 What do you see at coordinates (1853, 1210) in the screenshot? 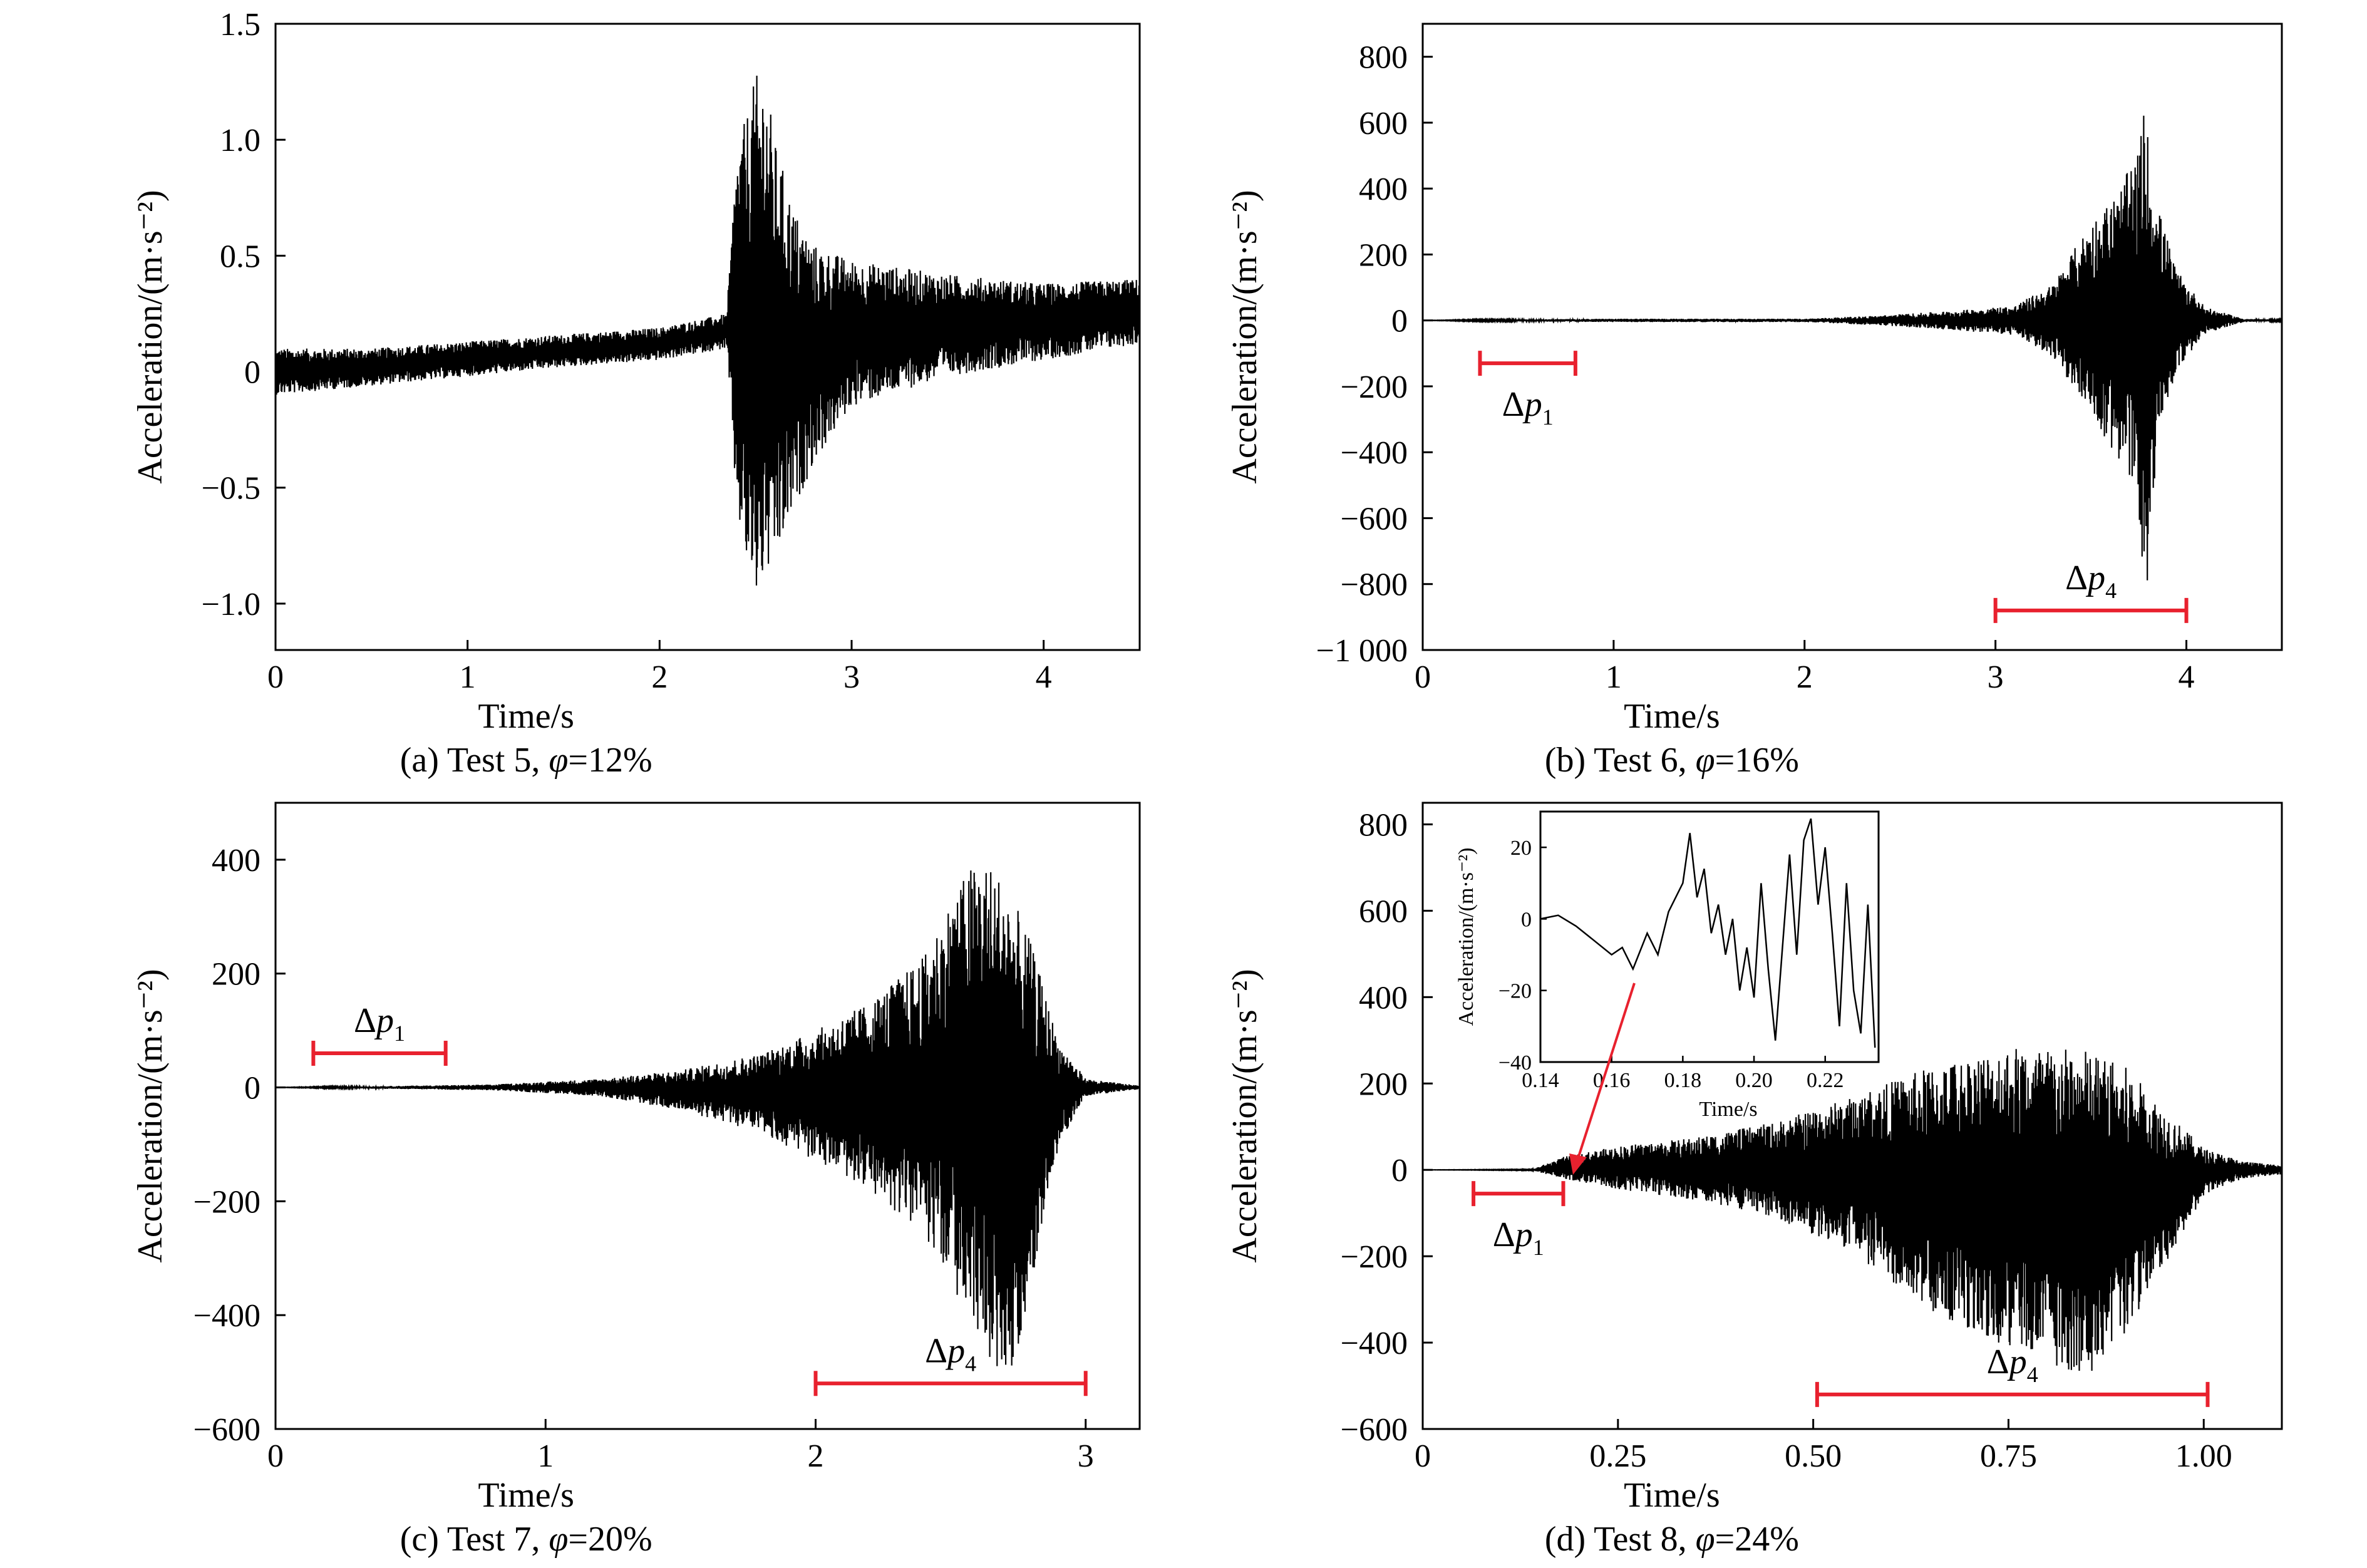
I see `signal-trace-panel-d` at bounding box center [1853, 1210].